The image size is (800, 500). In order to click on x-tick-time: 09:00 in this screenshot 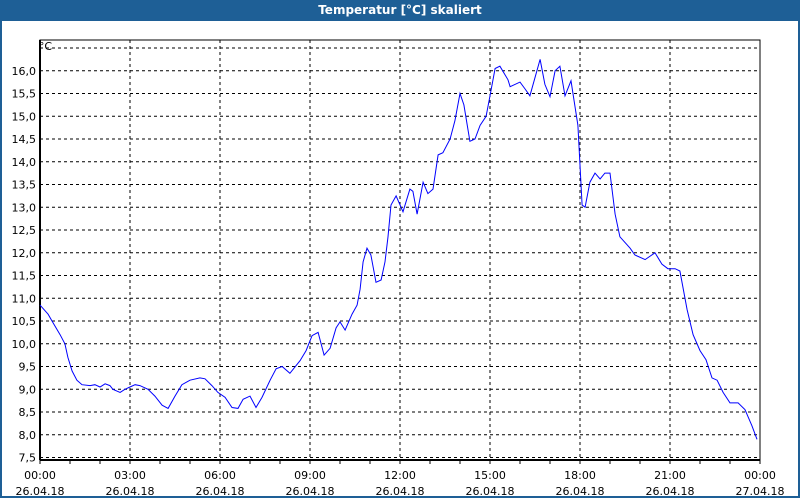, I will do `click(310, 475)`.